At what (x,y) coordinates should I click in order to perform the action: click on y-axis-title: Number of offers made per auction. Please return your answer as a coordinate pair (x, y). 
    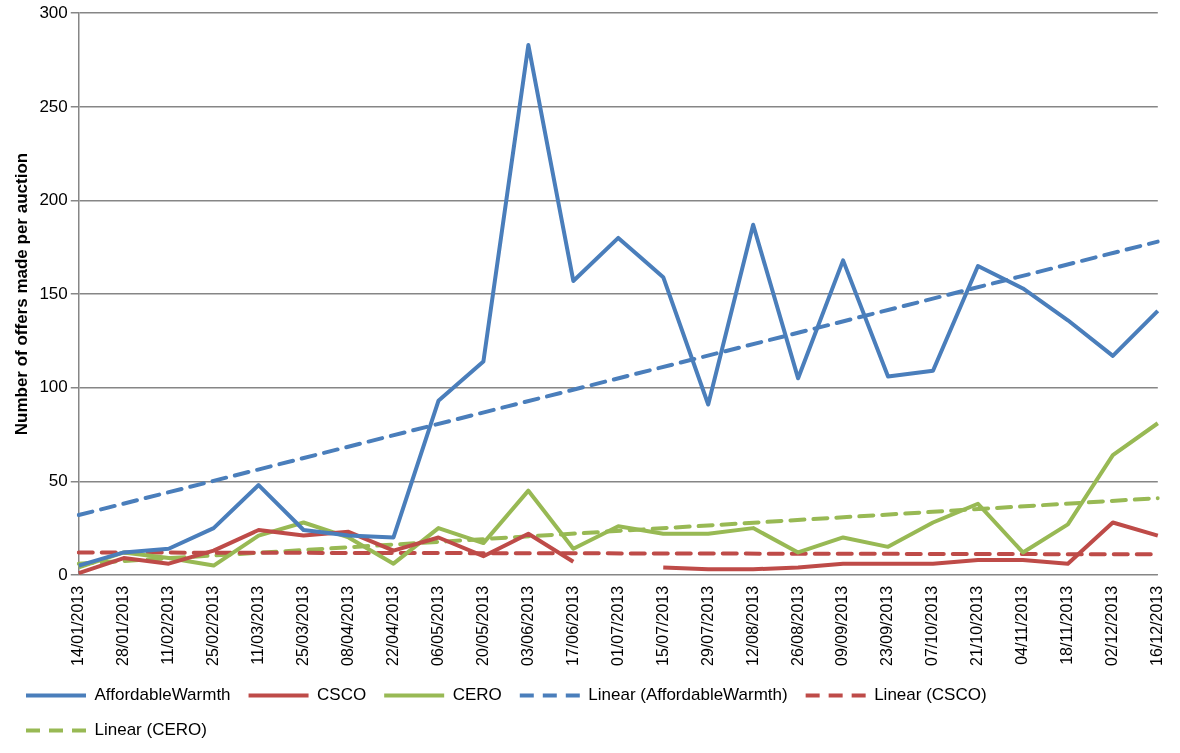
    Looking at the image, I should click on (21, 294).